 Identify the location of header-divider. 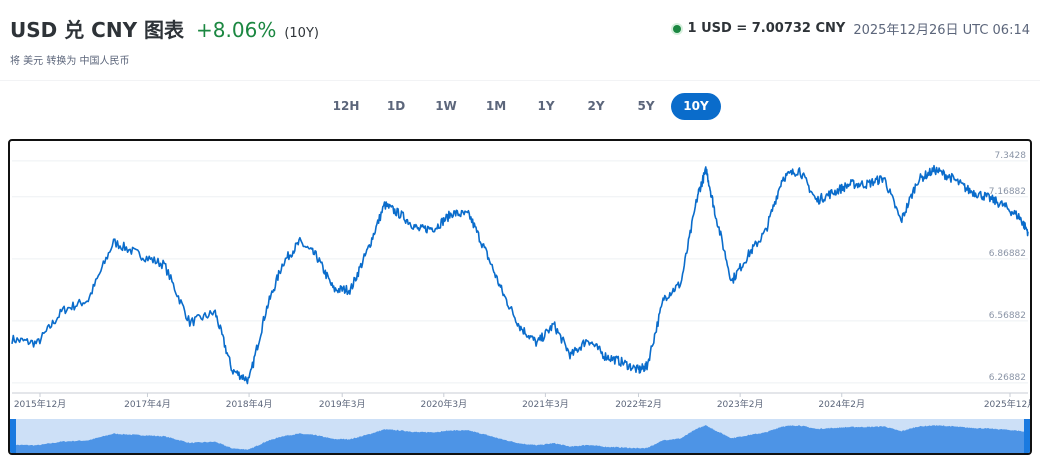
(520, 80).